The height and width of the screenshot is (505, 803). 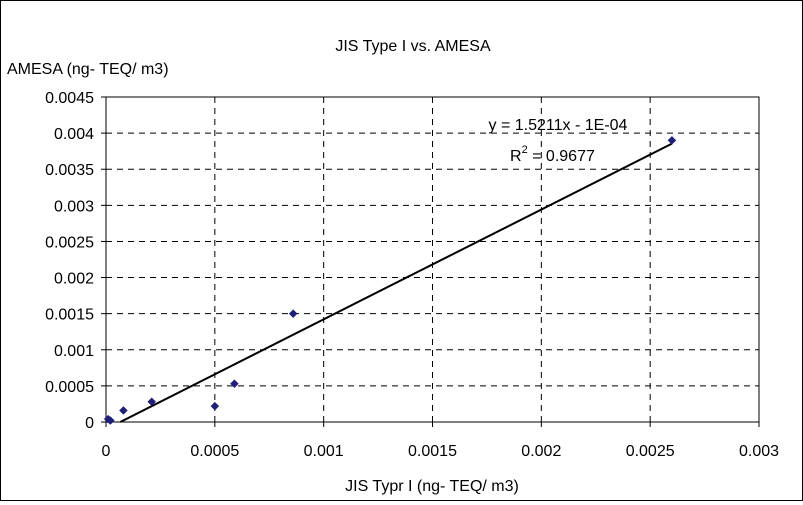 I want to click on x-tick-label: 0.003, so click(x=759, y=451).